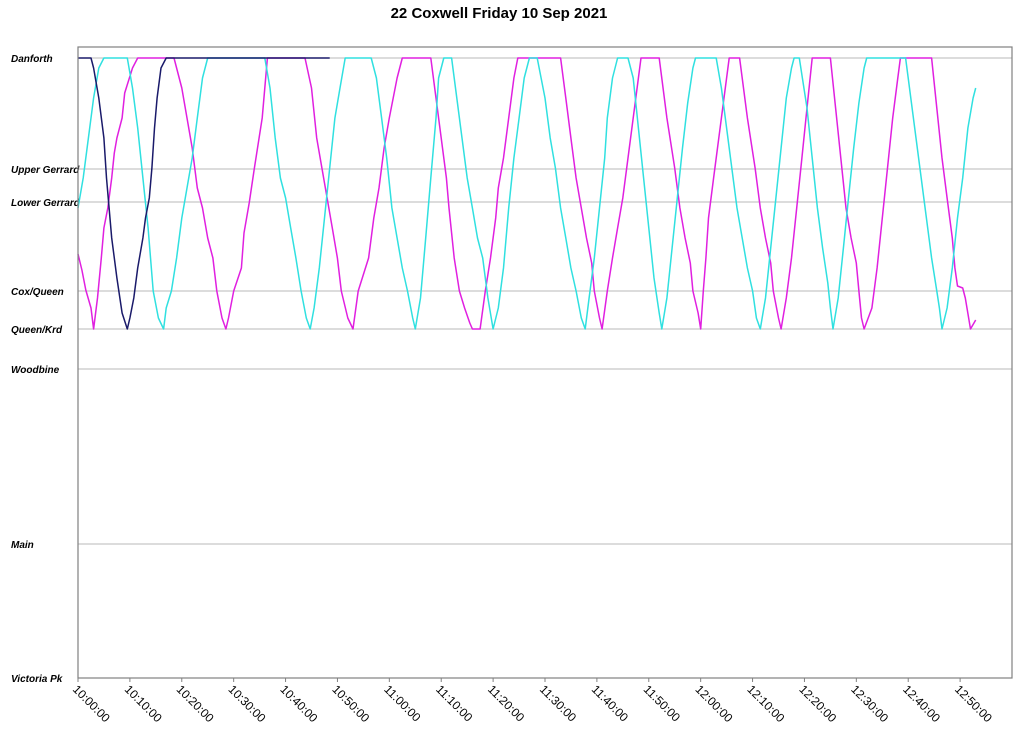  I want to click on y-tick-label: Lower Gerrard, so click(46, 203).